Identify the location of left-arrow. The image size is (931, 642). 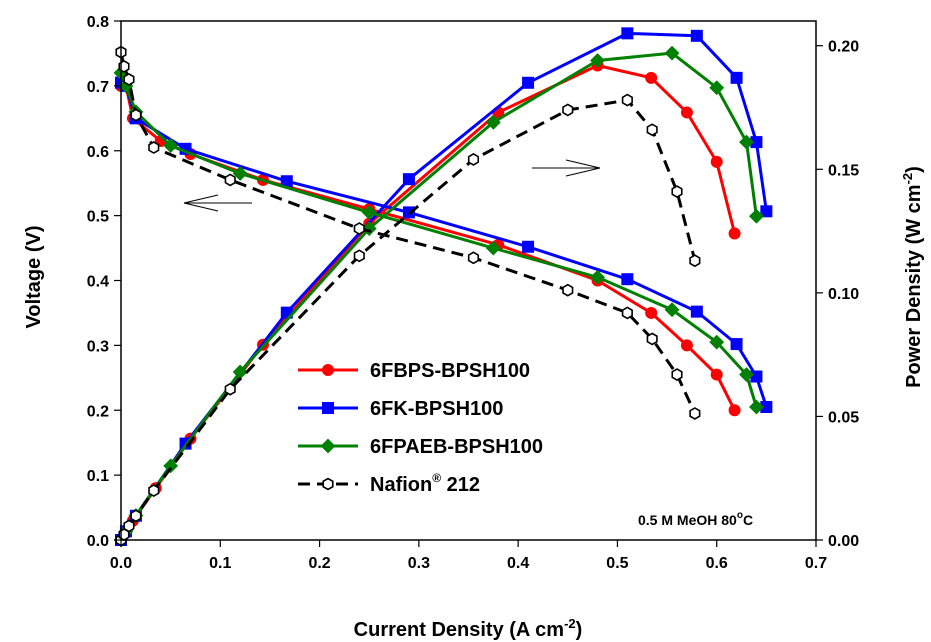
(217, 203).